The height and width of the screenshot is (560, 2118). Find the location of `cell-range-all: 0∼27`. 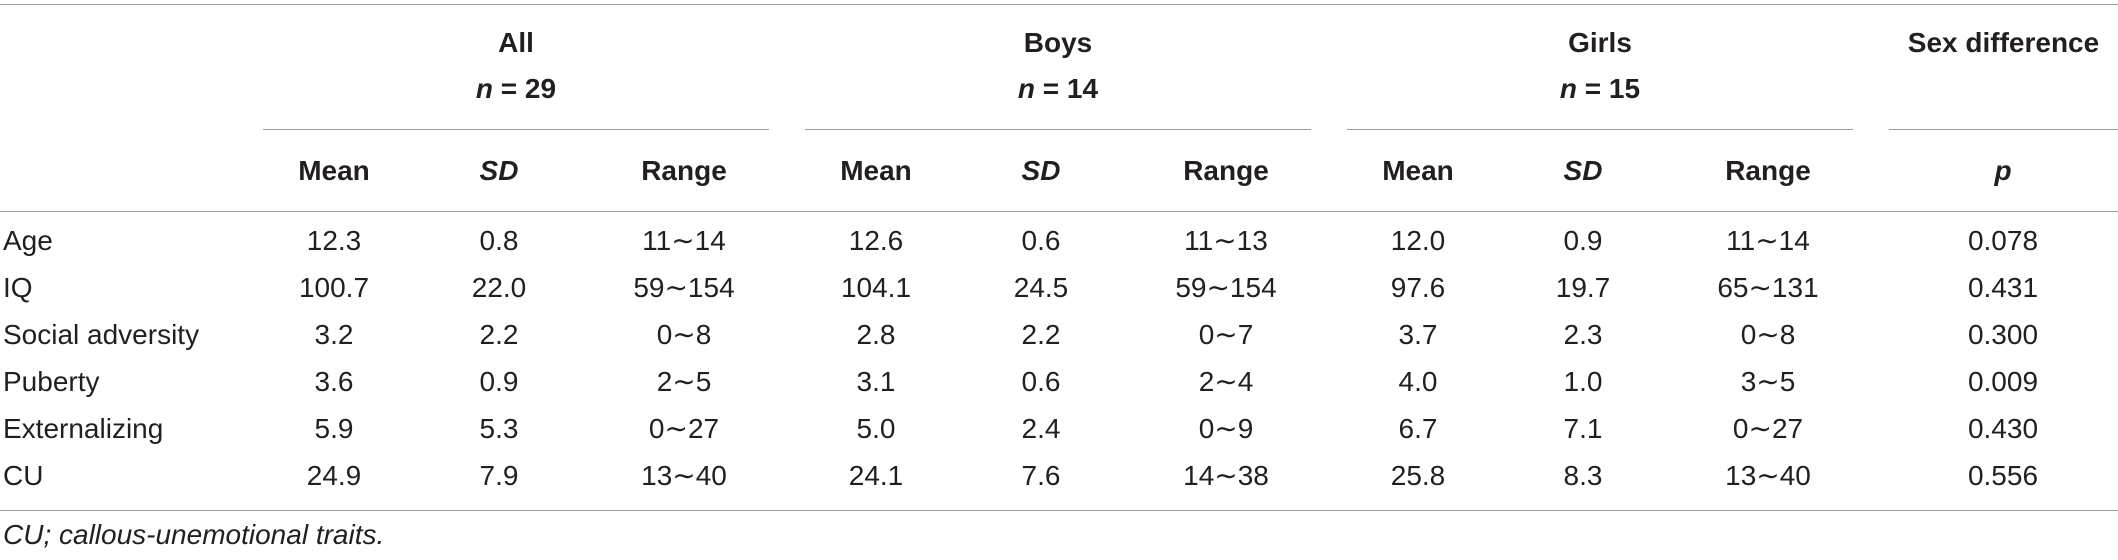

cell-range-all: 0∼27 is located at coordinates (684, 428).